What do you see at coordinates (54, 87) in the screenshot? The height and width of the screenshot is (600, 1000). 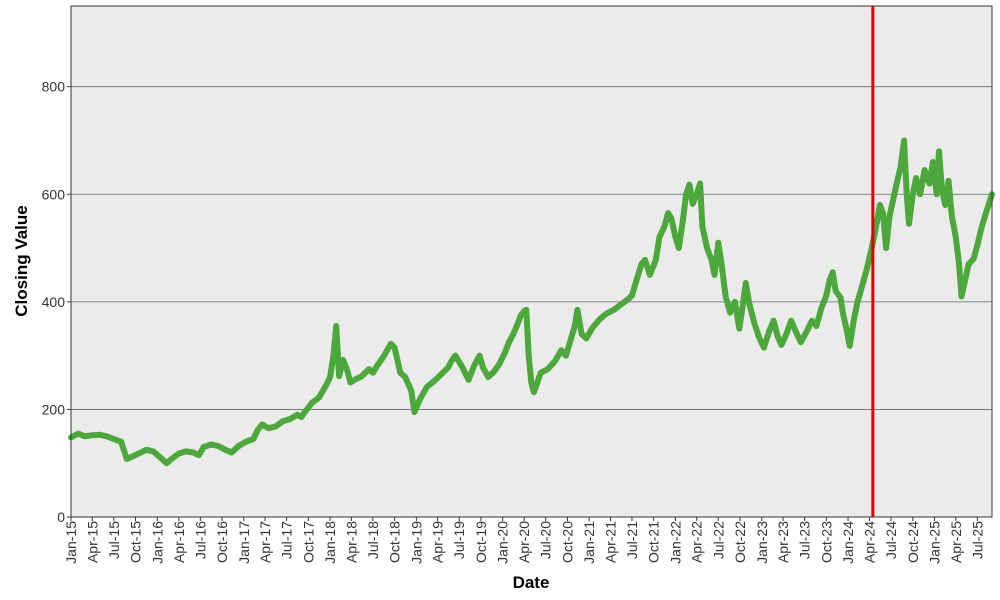 I see `y-tick-label: 800` at bounding box center [54, 87].